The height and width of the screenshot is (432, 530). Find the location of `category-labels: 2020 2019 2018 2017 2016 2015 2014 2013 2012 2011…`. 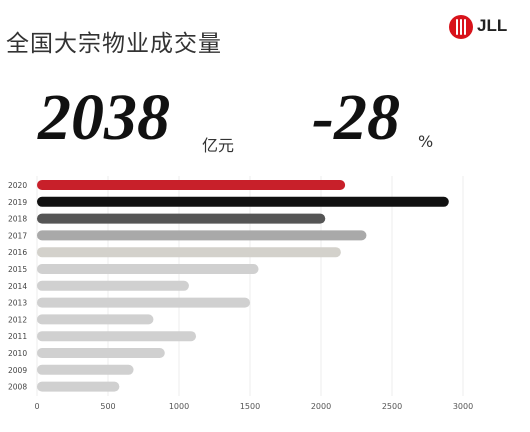

category-labels: 2020 2019 2018 2017 2016 2015 2014 2013 2012 2011… is located at coordinates (17, 286).